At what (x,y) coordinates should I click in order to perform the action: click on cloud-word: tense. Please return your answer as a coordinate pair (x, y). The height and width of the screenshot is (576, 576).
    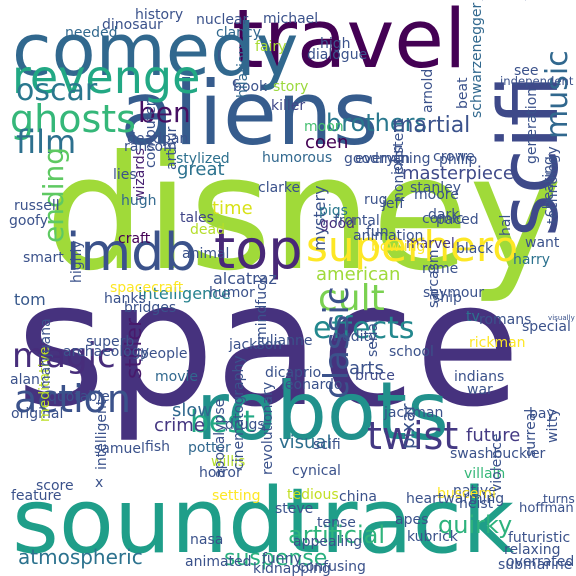
    Looking at the image, I should click on (336, 523).